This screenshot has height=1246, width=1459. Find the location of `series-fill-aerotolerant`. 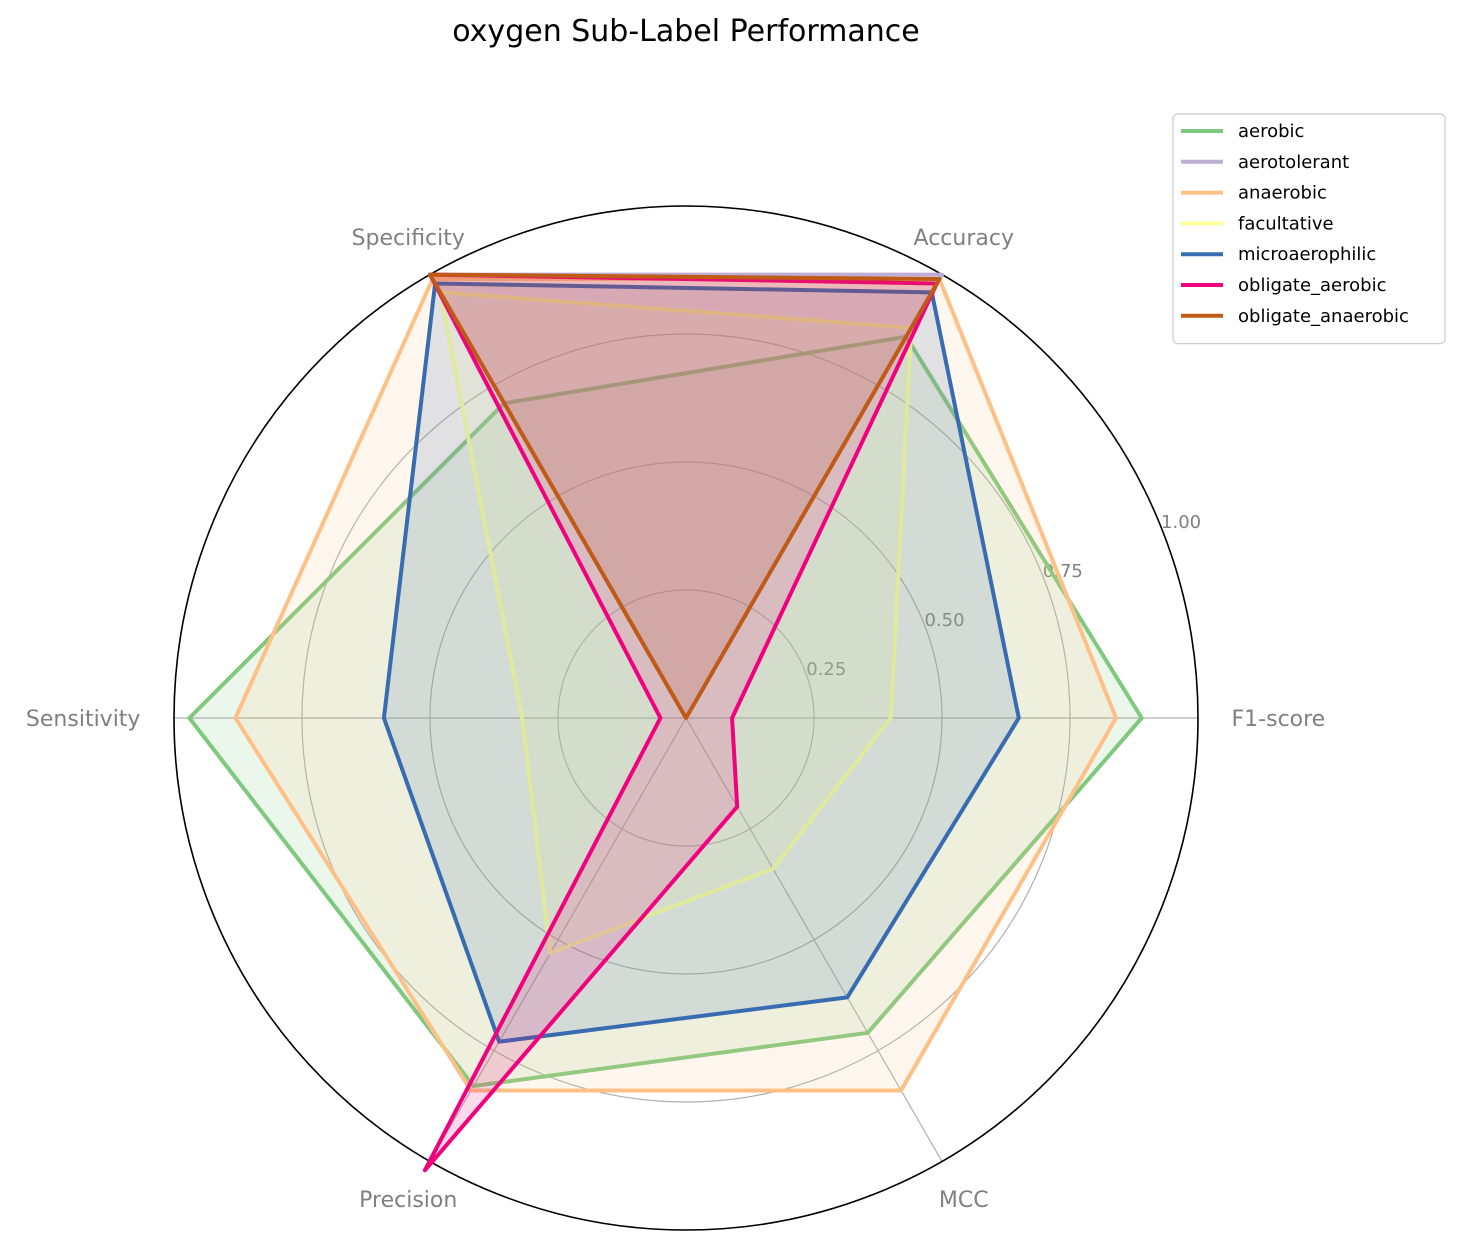

series-fill-aerotolerant is located at coordinates (686, 496).